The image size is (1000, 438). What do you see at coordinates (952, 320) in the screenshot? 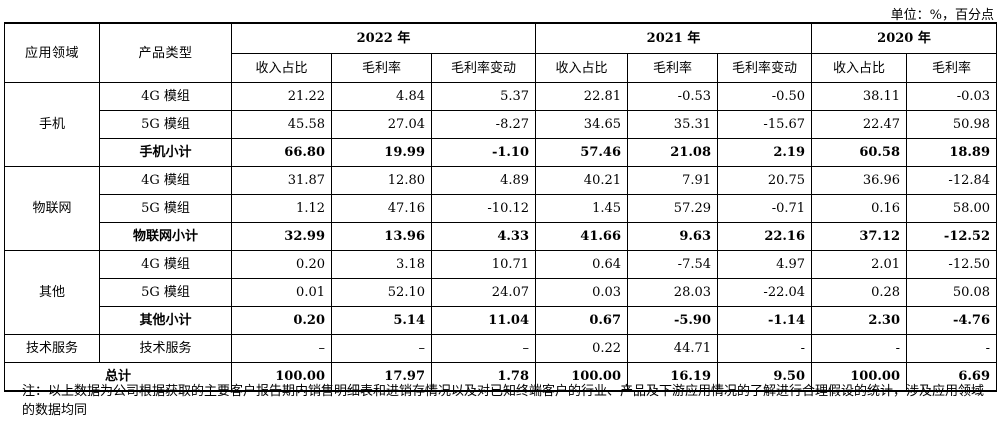
I see `cell: -4.76` at bounding box center [952, 320].